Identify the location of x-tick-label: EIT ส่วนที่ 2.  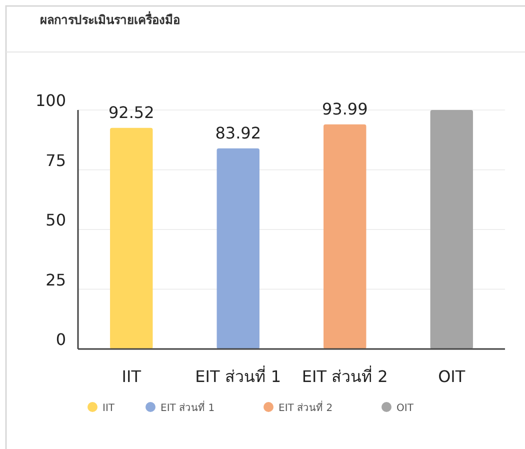
(345, 375).